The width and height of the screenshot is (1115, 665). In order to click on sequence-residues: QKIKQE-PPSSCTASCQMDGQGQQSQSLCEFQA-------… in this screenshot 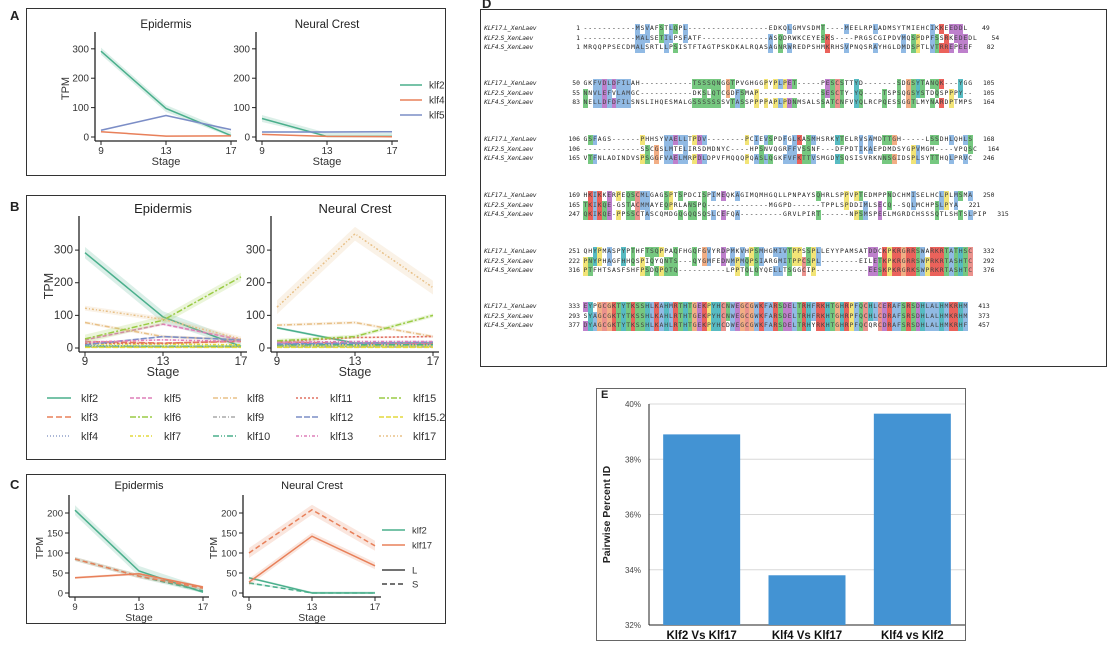, I will do `click(785, 215)`.